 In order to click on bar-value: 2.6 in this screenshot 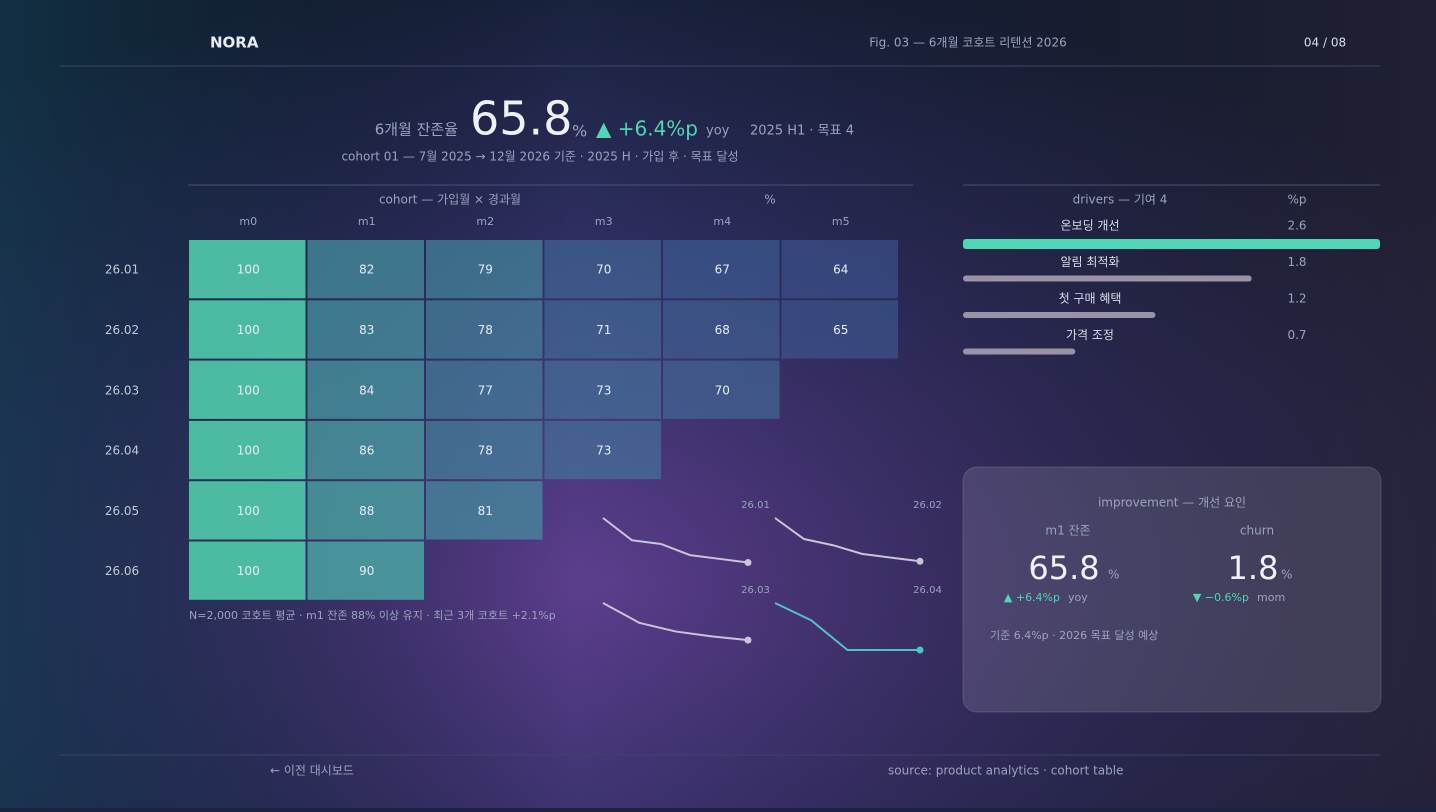, I will do `click(1296, 226)`.